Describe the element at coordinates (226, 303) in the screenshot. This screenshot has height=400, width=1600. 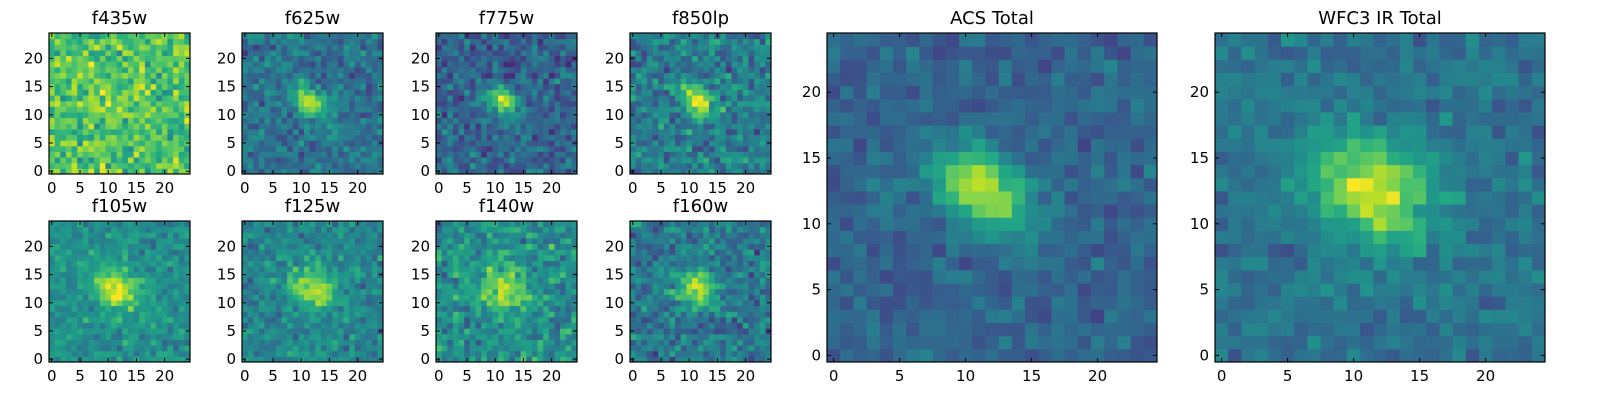
I see `y-tick-label: 10` at that location.